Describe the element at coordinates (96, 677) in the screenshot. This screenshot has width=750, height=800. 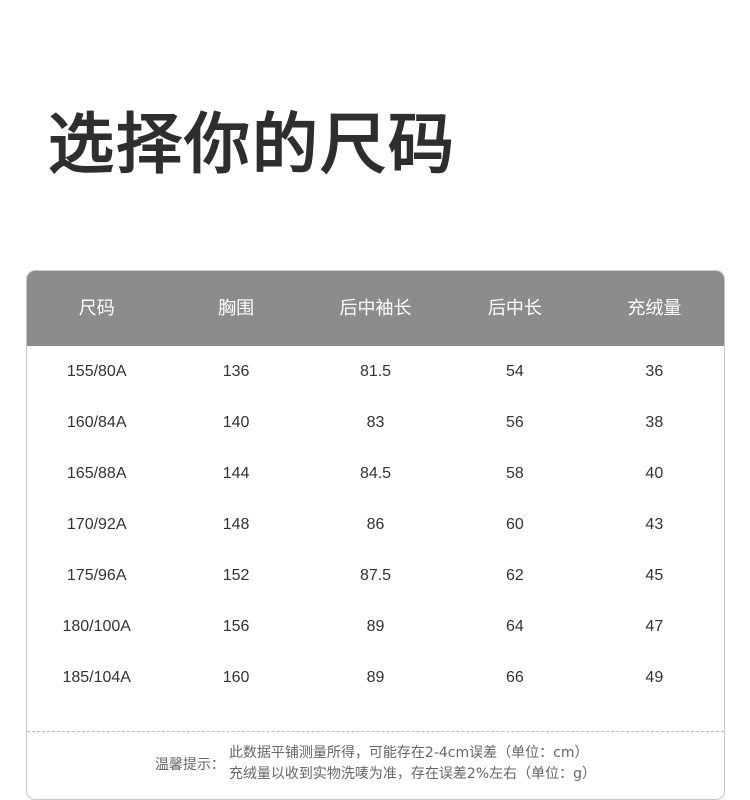
I see `table-cell: 185/104A` at that location.